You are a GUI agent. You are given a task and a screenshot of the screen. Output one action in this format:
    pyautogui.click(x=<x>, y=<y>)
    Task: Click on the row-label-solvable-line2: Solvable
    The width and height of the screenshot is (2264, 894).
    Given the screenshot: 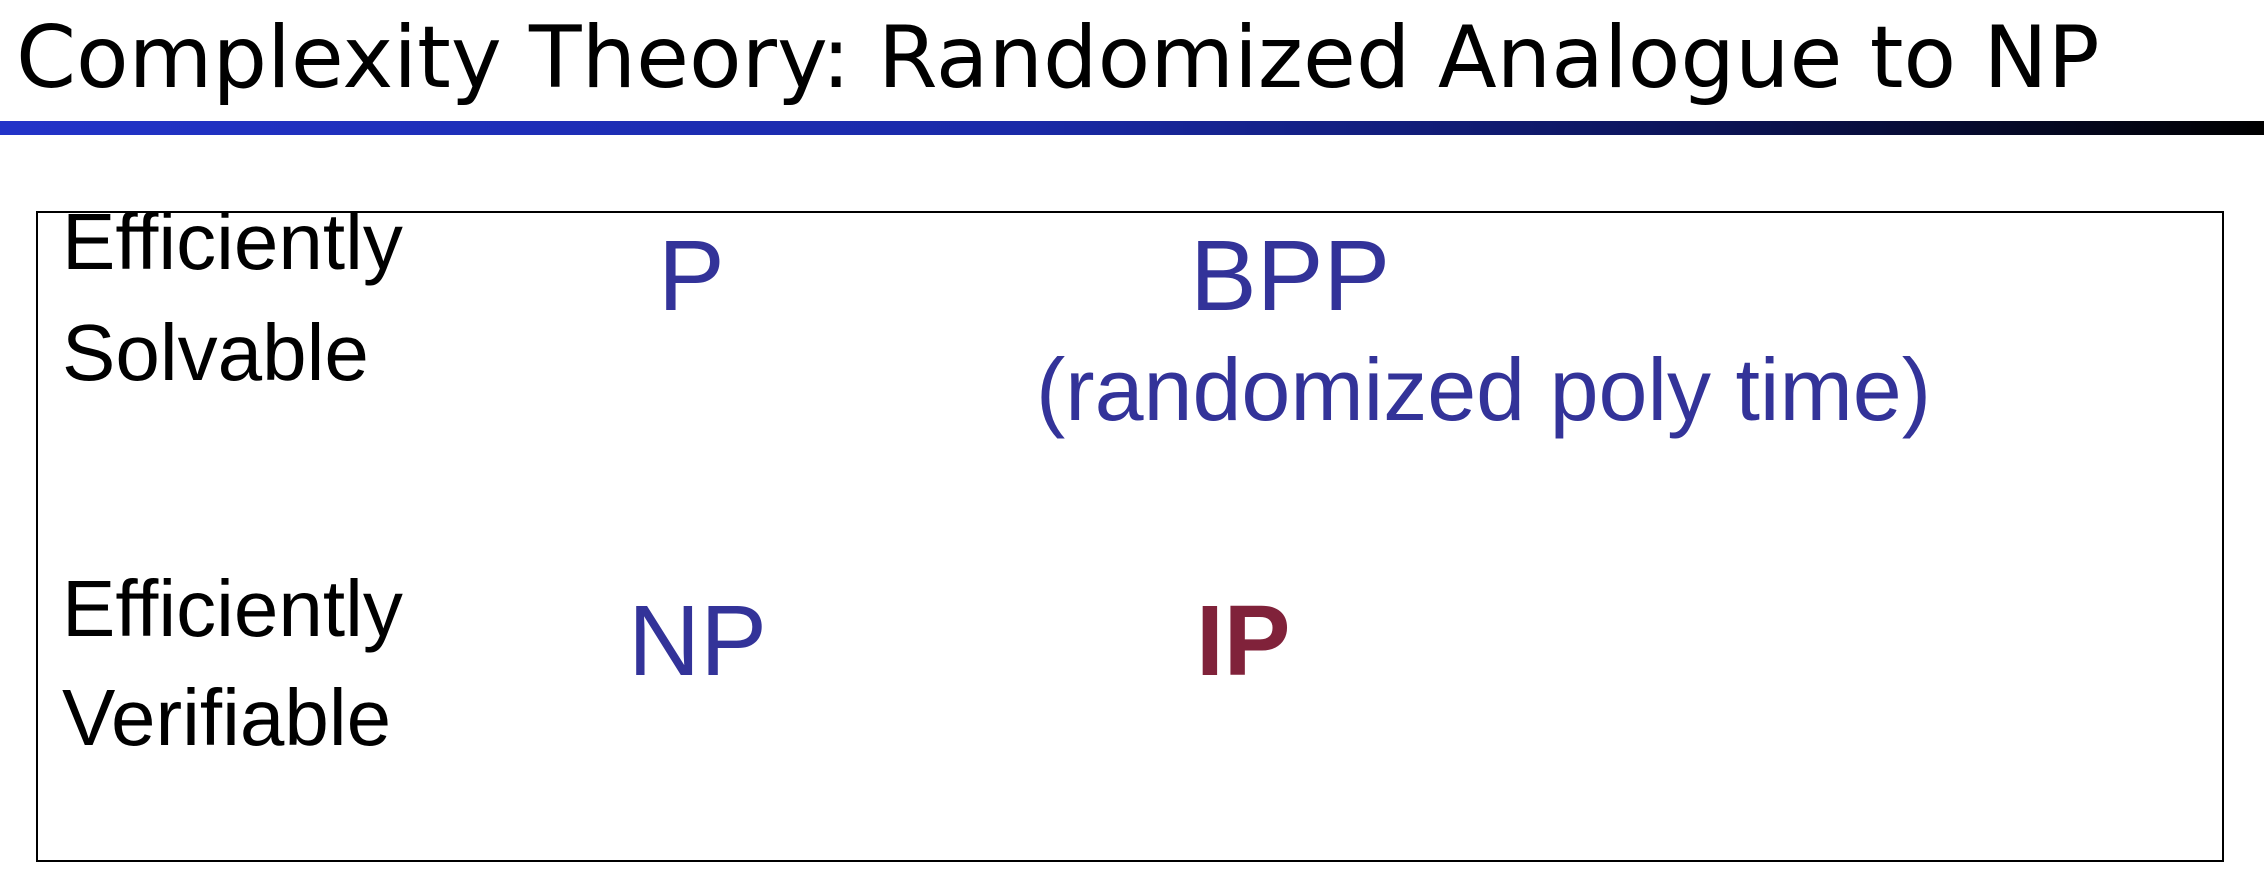 What is the action you would take?
    pyautogui.click(x=215, y=352)
    